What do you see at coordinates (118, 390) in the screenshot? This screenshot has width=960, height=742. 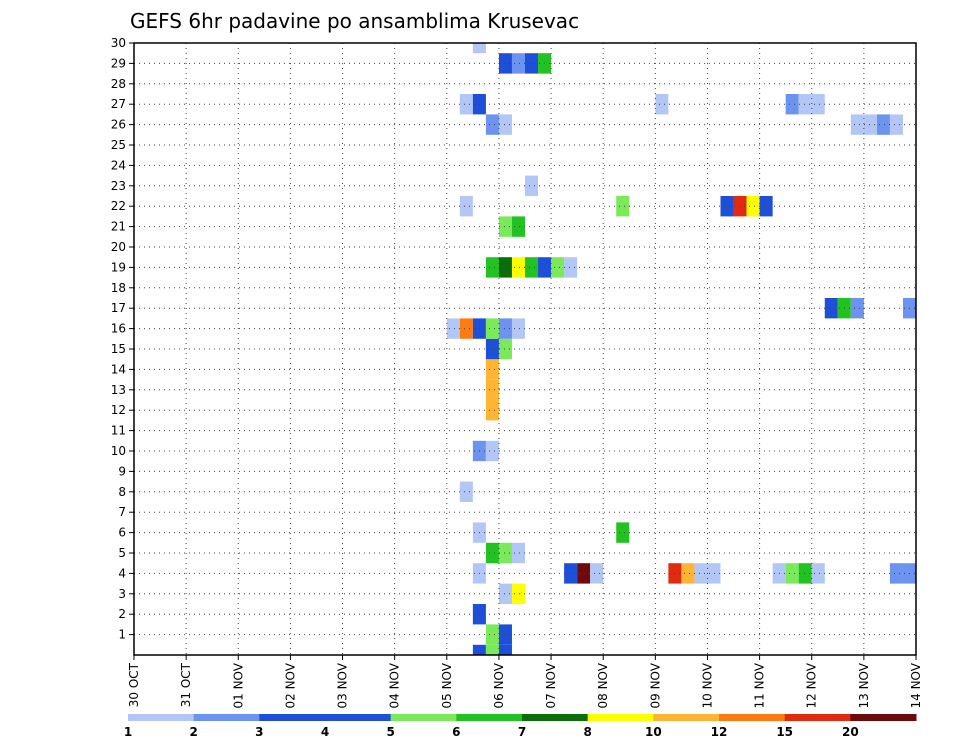 I see `y-tick-label: 13` at bounding box center [118, 390].